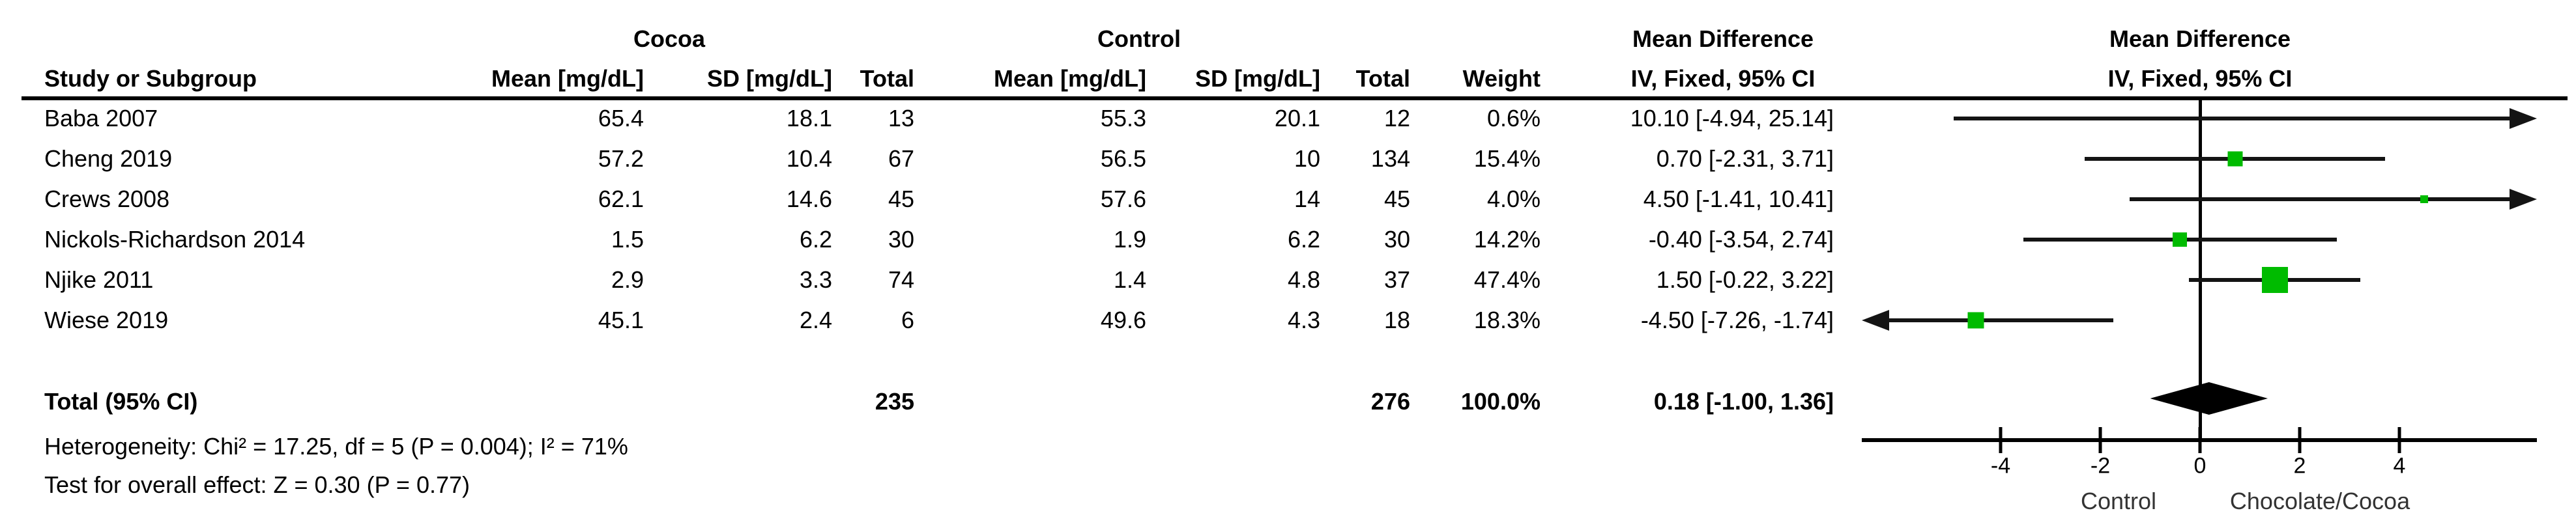 This screenshot has width=2576, height=528. I want to click on study-name: Baba 2007, so click(101, 118).